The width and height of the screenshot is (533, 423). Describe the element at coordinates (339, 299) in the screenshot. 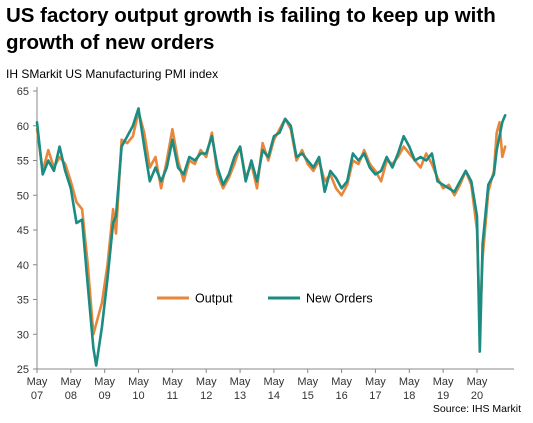

I see `legend-label-new-orders: New Orders` at that location.